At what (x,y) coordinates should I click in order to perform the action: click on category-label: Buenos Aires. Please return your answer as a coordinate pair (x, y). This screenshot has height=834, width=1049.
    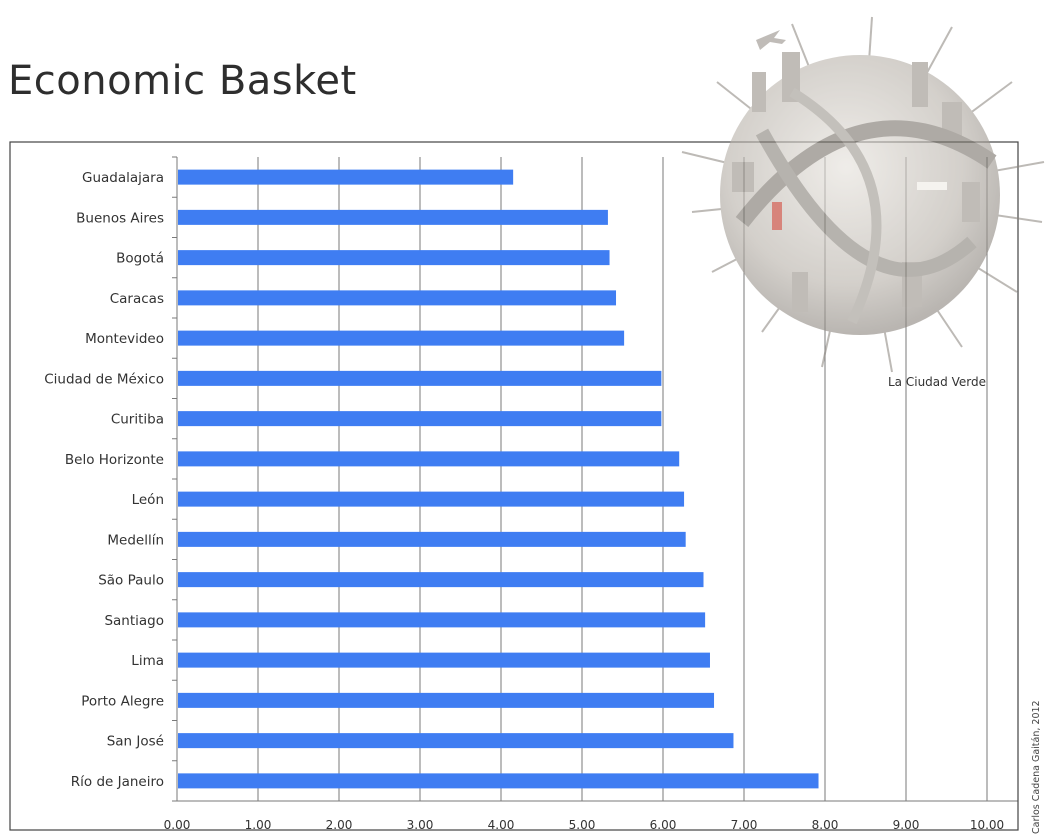
    Looking at the image, I should click on (120, 218).